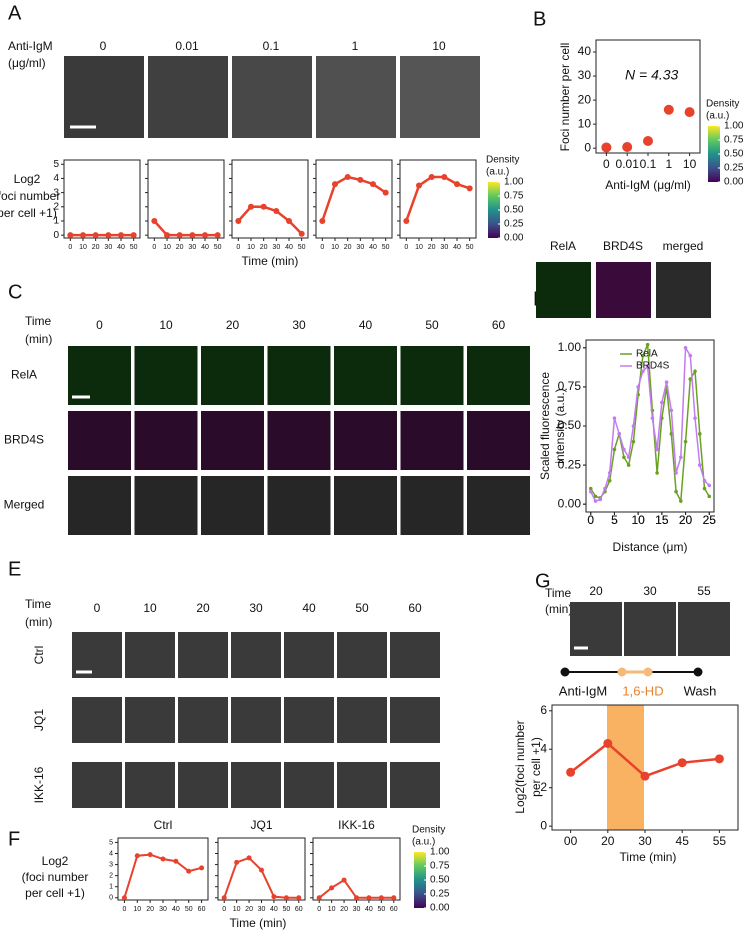  Describe the element at coordinates (558, 593) in the screenshot. I see `time-title: Time` at that location.